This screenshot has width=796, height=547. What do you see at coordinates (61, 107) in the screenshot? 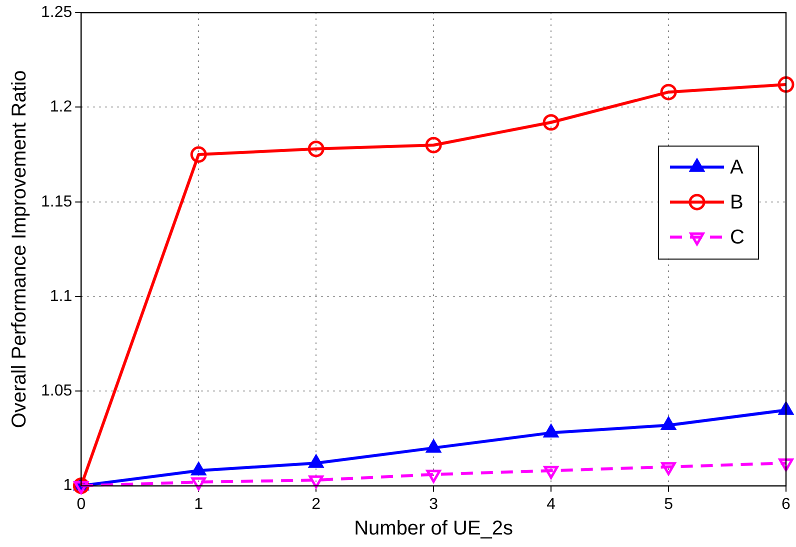
I see `y-tick-label: 1.2` at bounding box center [61, 107].